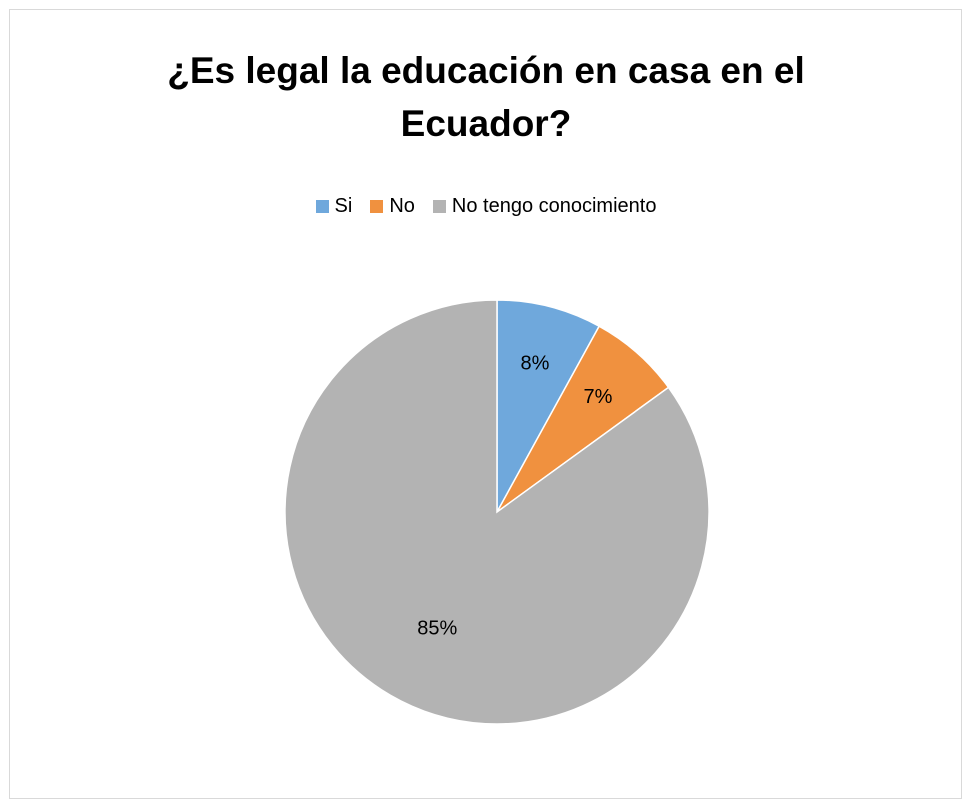 This screenshot has height=799, width=972. Describe the element at coordinates (322, 206) in the screenshot. I see `legend-swatch-si` at that location.